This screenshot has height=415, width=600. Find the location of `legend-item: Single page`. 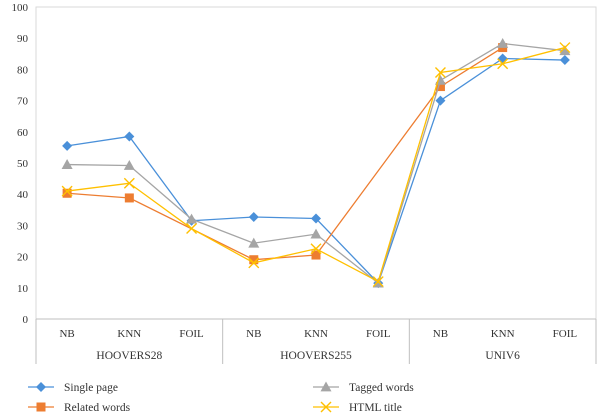

legend-item: Single page is located at coordinates (73, 388).